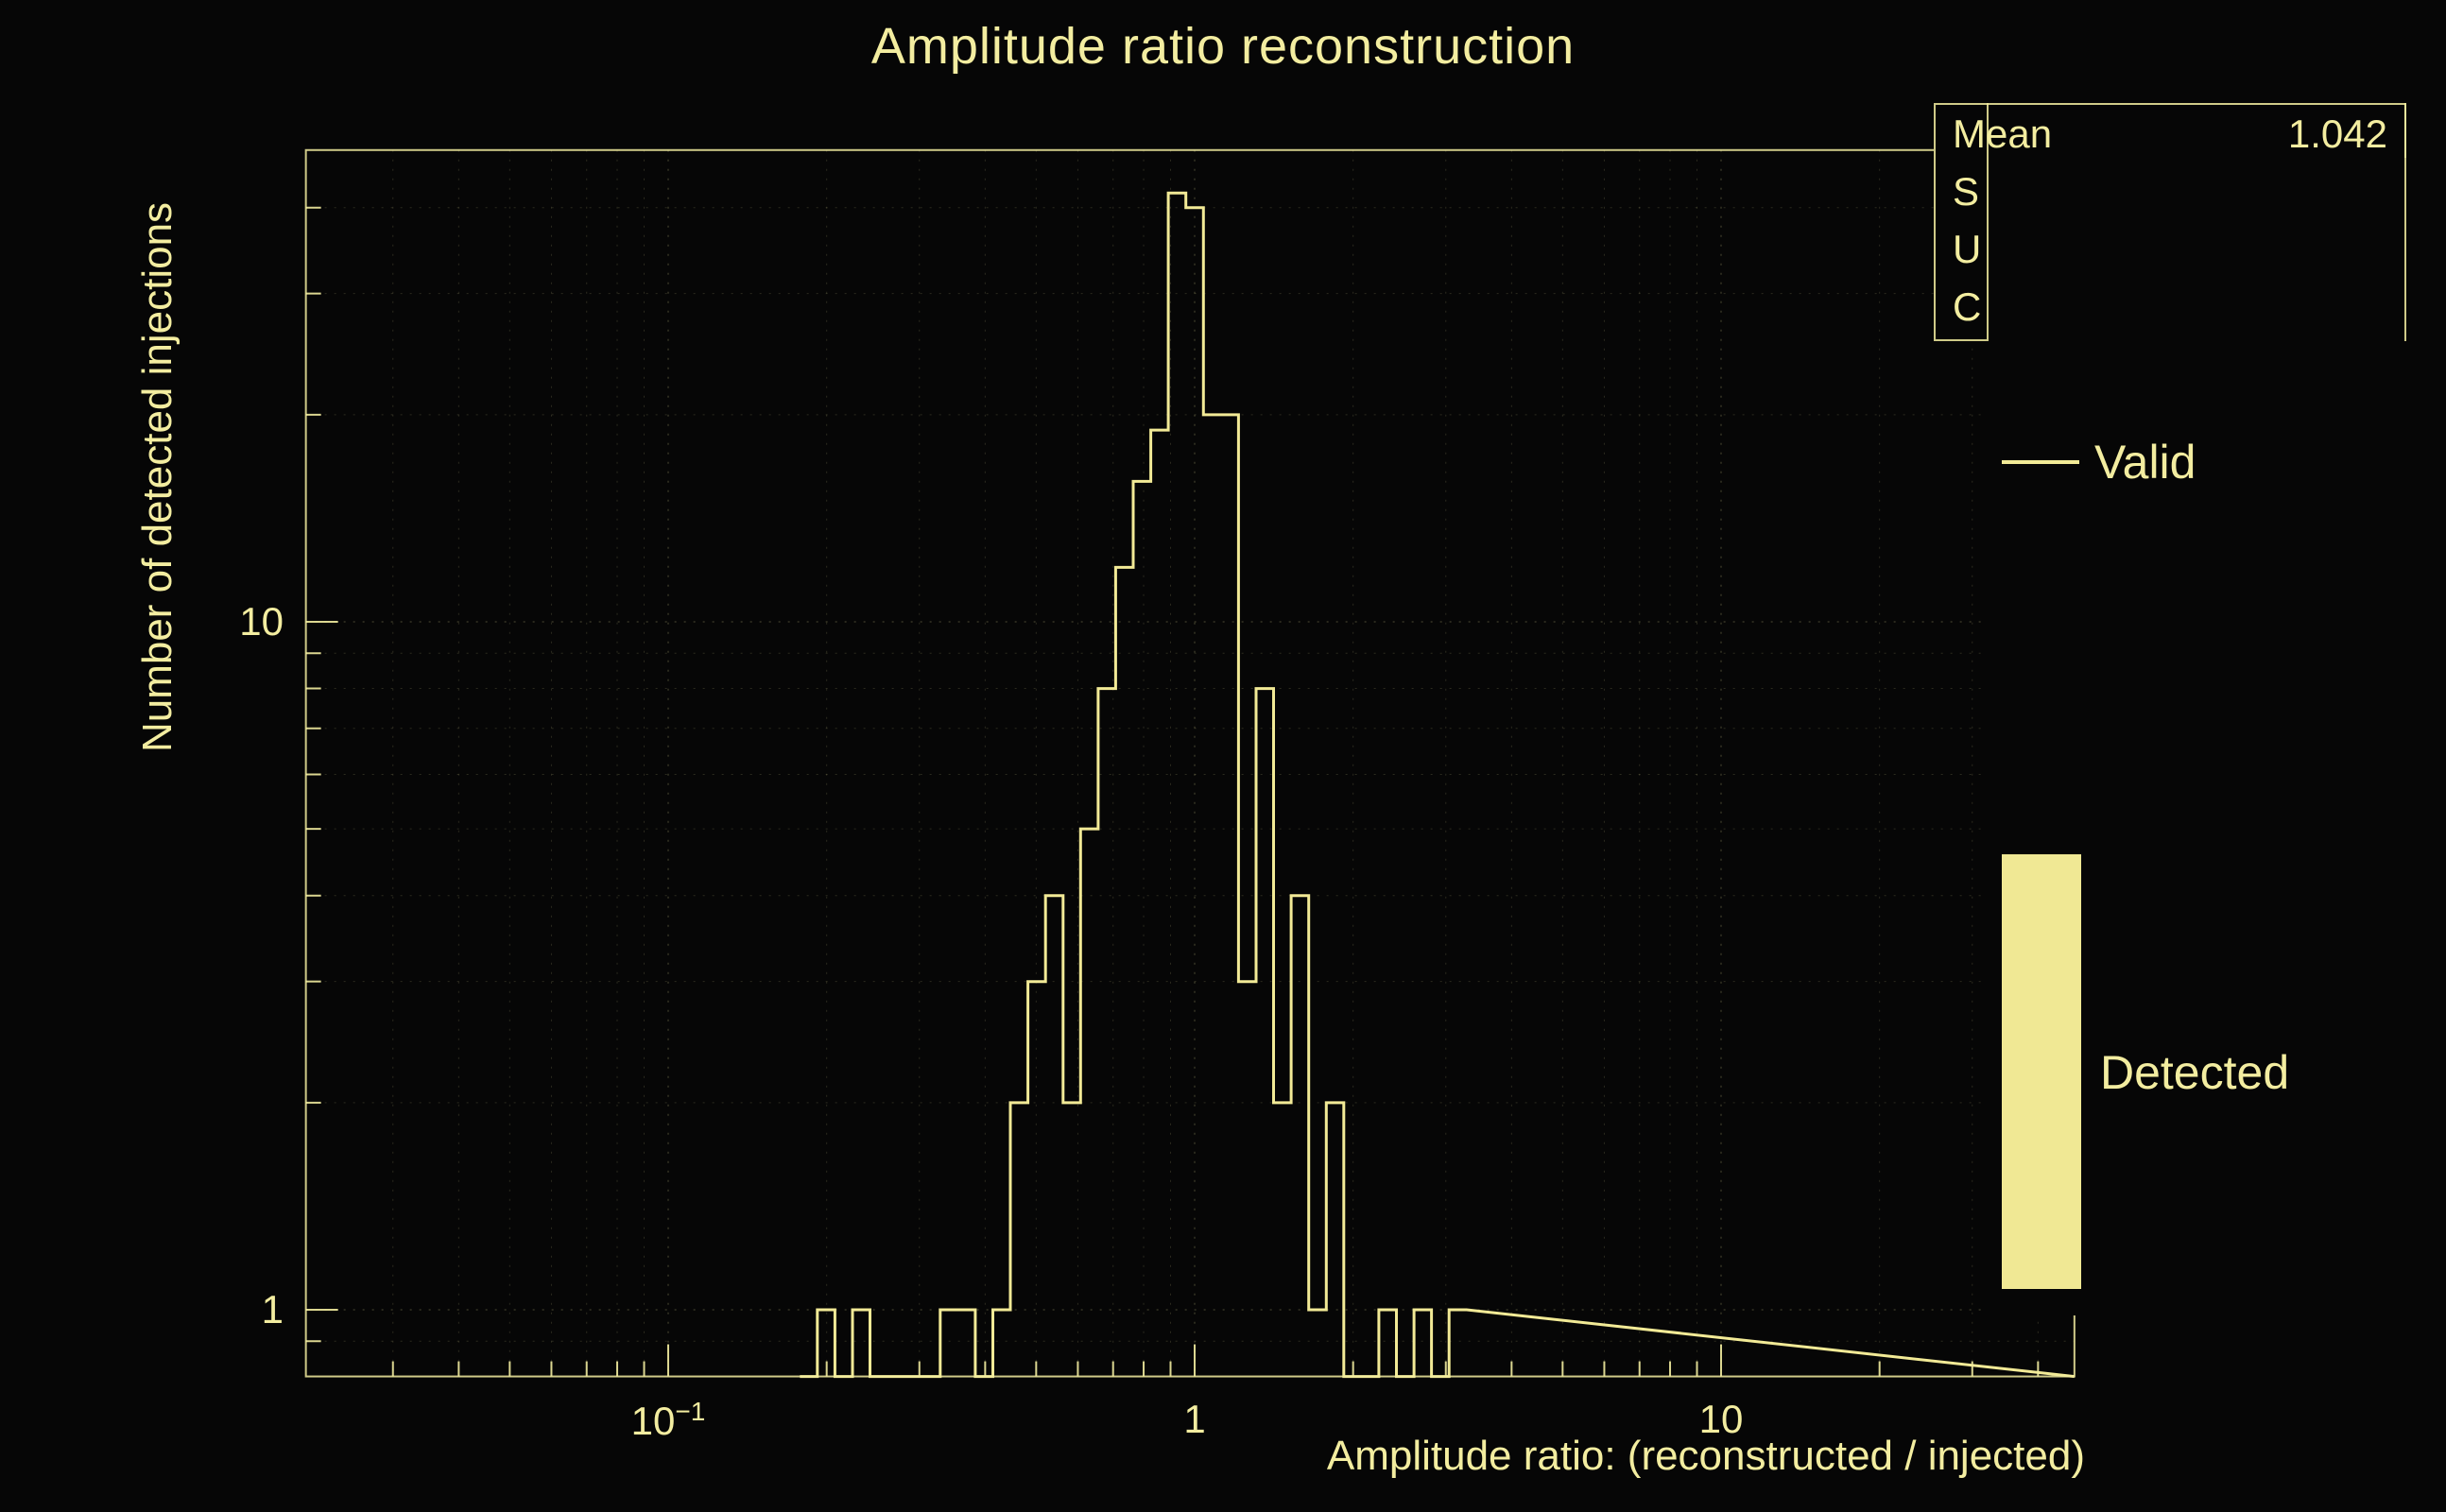 This screenshot has width=2446, height=1512. I want to click on stats-value-mean: 1.042, so click(2337, 134).